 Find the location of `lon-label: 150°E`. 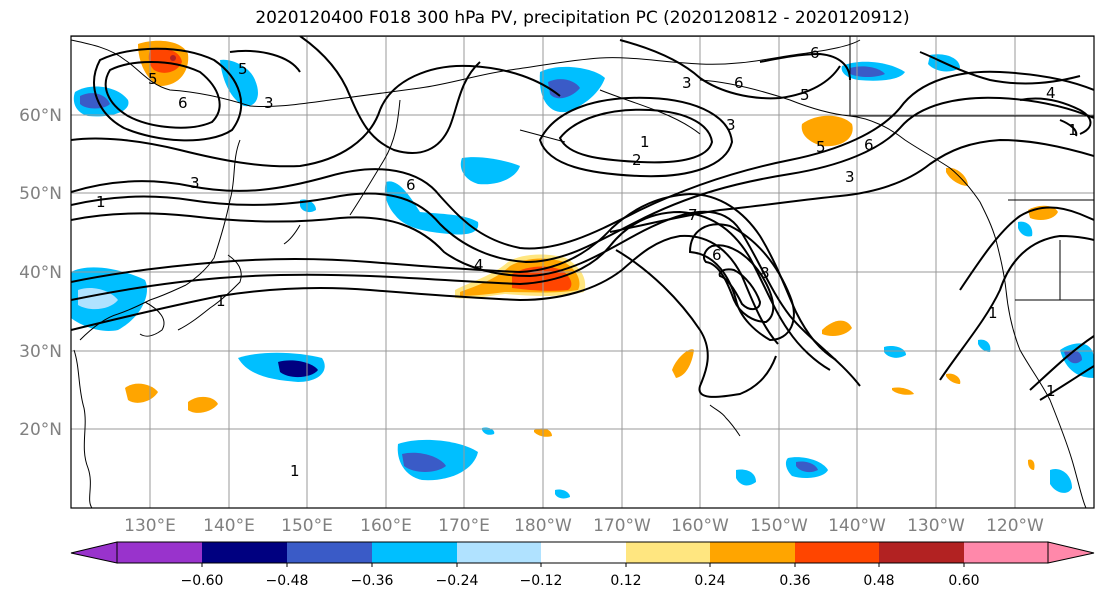

lon-label: 150°E is located at coordinates (307, 526).